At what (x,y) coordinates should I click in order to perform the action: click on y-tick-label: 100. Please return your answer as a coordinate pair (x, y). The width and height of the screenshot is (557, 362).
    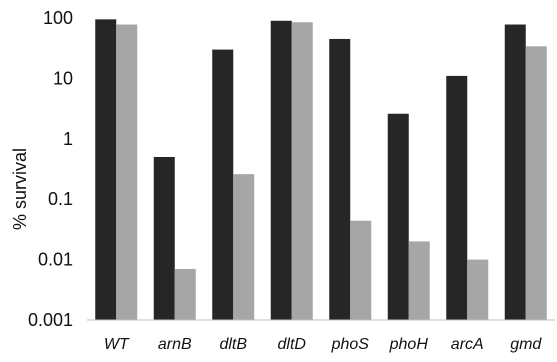
    Looking at the image, I should click on (58, 18).